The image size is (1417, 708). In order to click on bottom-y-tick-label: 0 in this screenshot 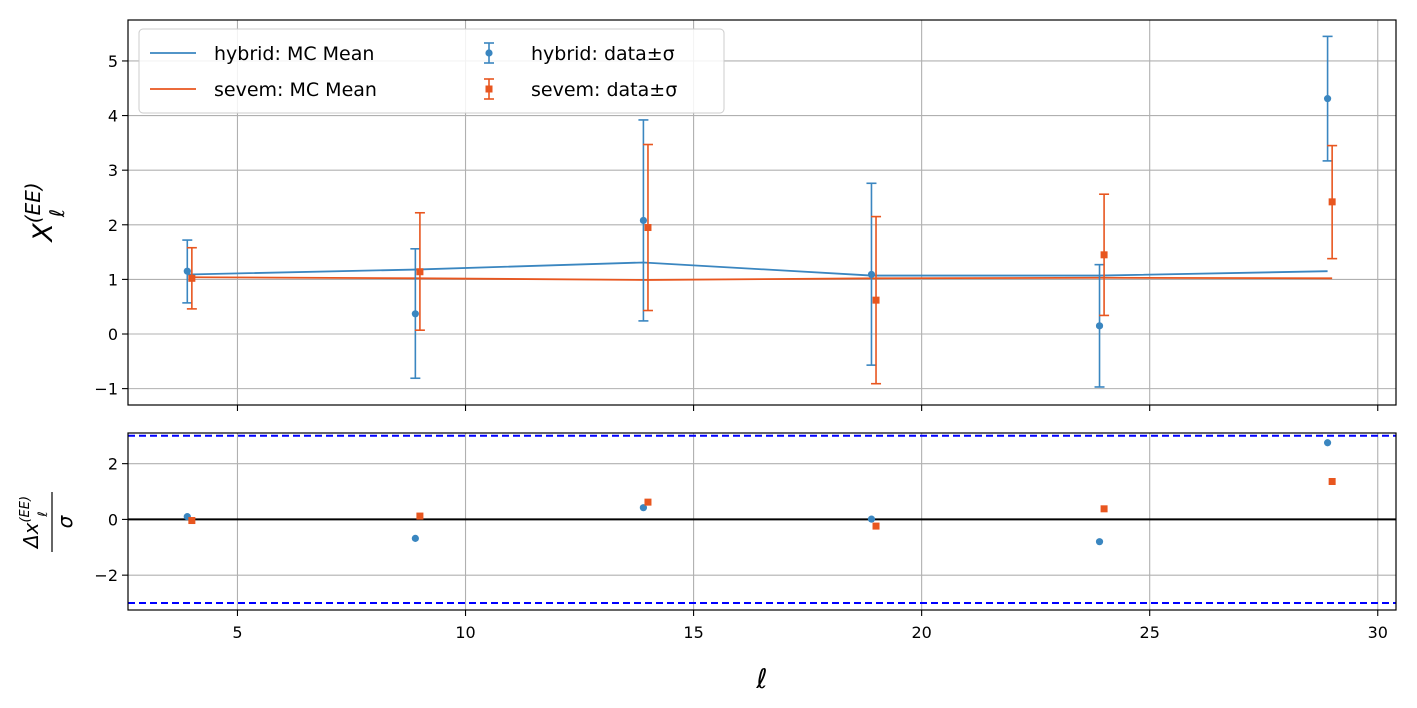, I will do `click(113, 519)`.